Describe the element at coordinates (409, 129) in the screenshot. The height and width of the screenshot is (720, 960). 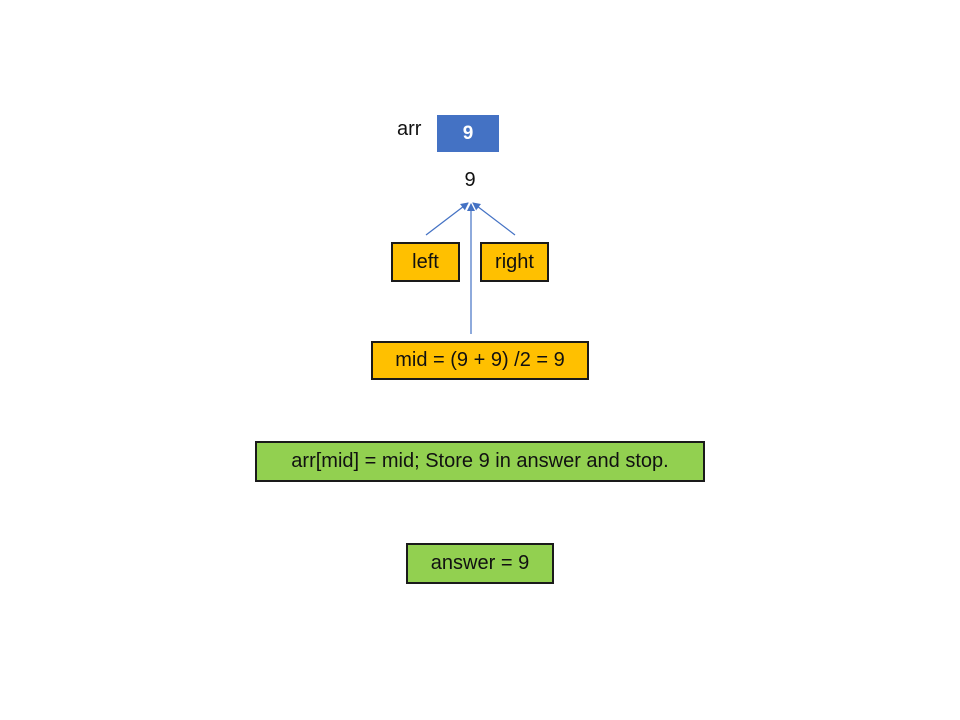
I see `array-label: arr` at that location.